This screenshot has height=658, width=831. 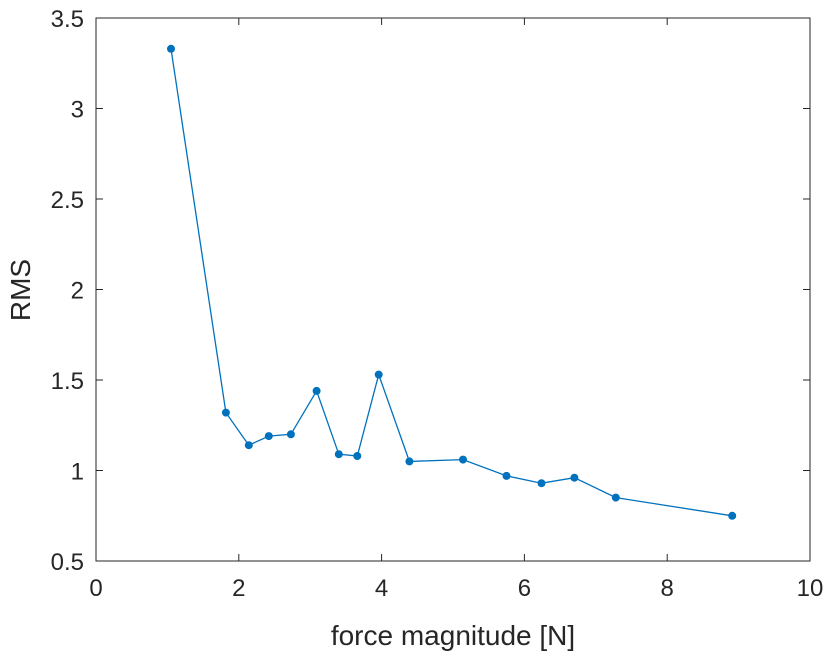 What do you see at coordinates (67, 562) in the screenshot?
I see `y-tick-label: 0.5` at bounding box center [67, 562].